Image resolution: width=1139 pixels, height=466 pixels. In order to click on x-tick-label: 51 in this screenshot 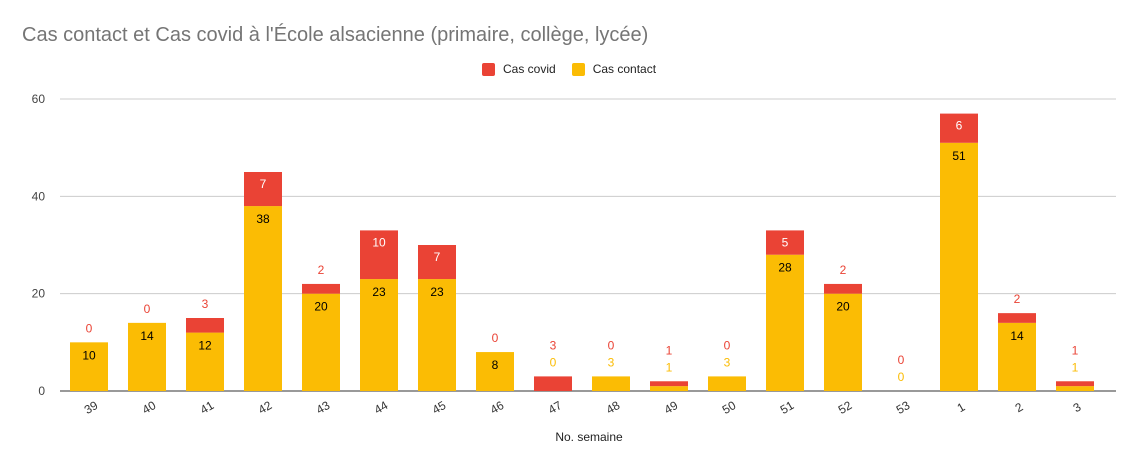, I will do `click(787, 407)`.